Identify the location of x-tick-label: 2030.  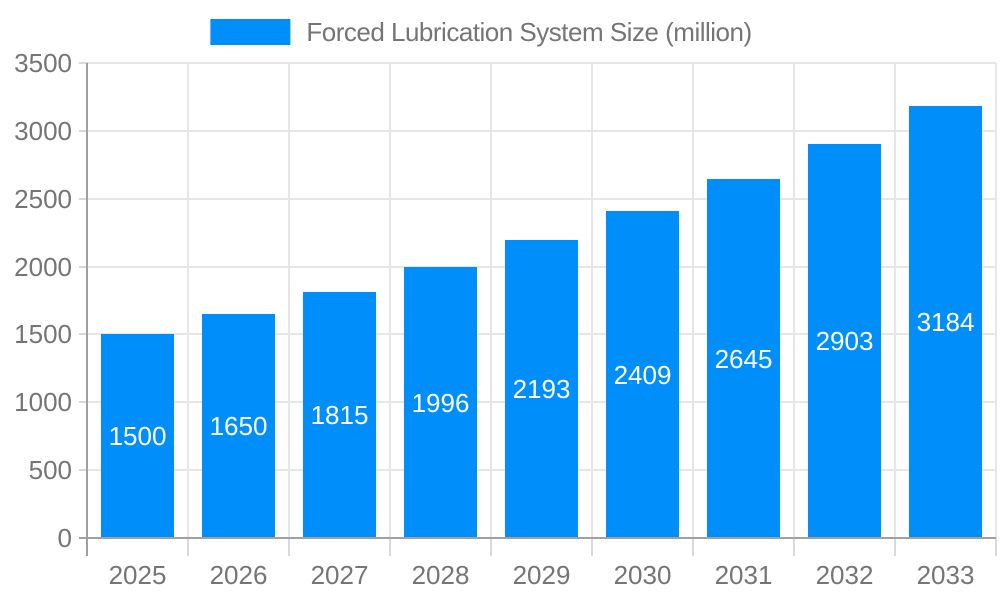
(642, 575).